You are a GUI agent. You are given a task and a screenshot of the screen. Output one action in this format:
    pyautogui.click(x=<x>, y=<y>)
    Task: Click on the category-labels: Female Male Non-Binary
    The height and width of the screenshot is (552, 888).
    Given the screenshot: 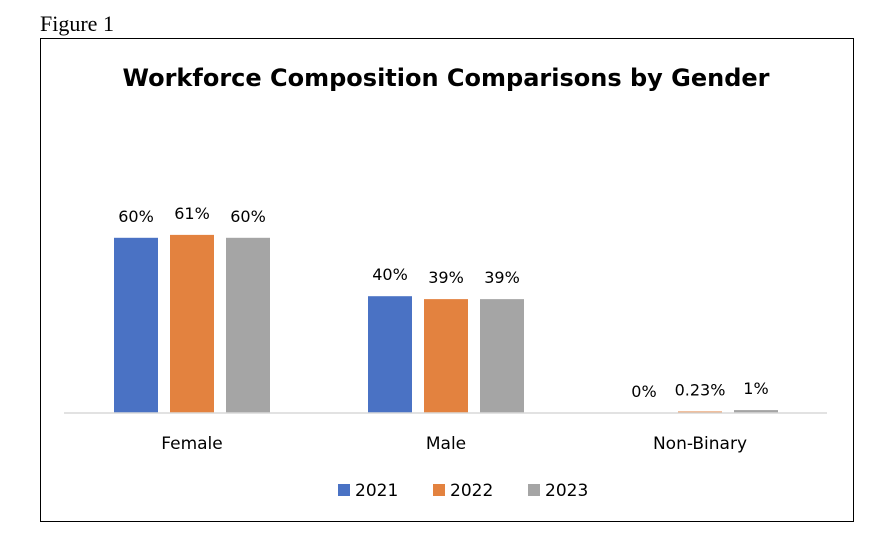 What is the action you would take?
    pyautogui.click(x=454, y=444)
    